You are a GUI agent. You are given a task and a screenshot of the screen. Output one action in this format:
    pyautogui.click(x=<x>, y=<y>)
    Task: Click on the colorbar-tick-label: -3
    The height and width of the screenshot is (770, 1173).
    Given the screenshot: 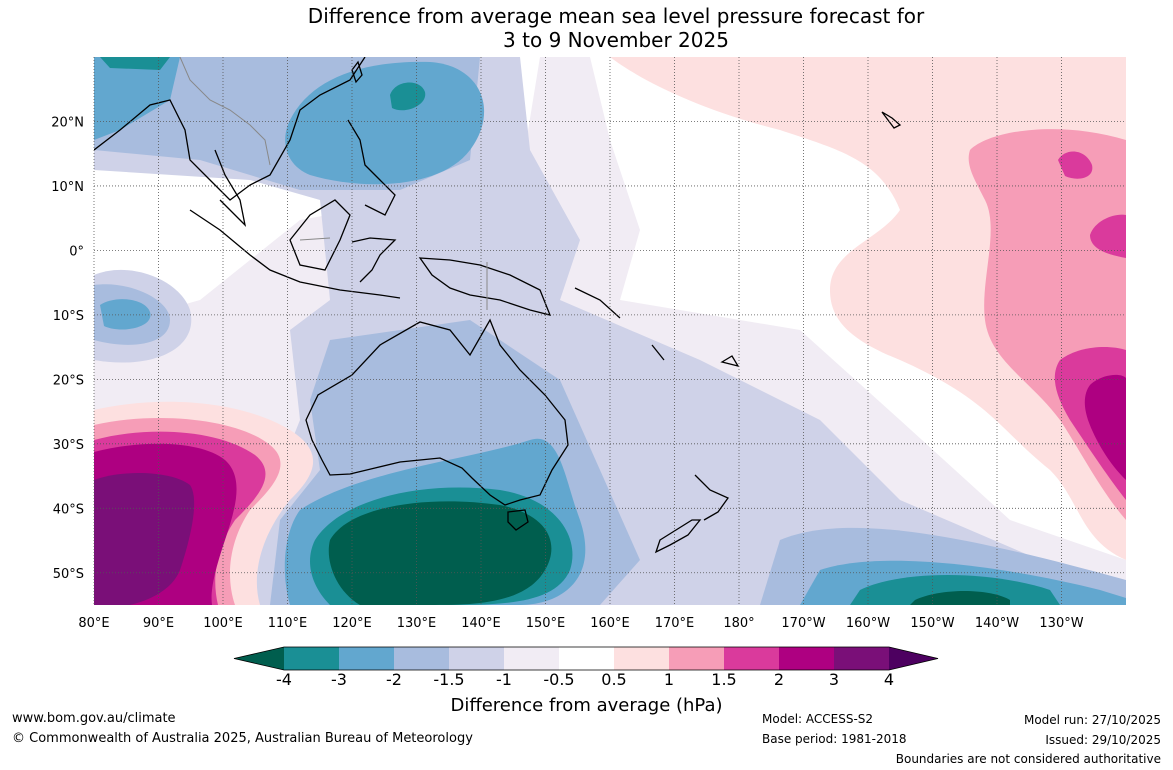 What is the action you would take?
    pyautogui.click(x=339, y=679)
    